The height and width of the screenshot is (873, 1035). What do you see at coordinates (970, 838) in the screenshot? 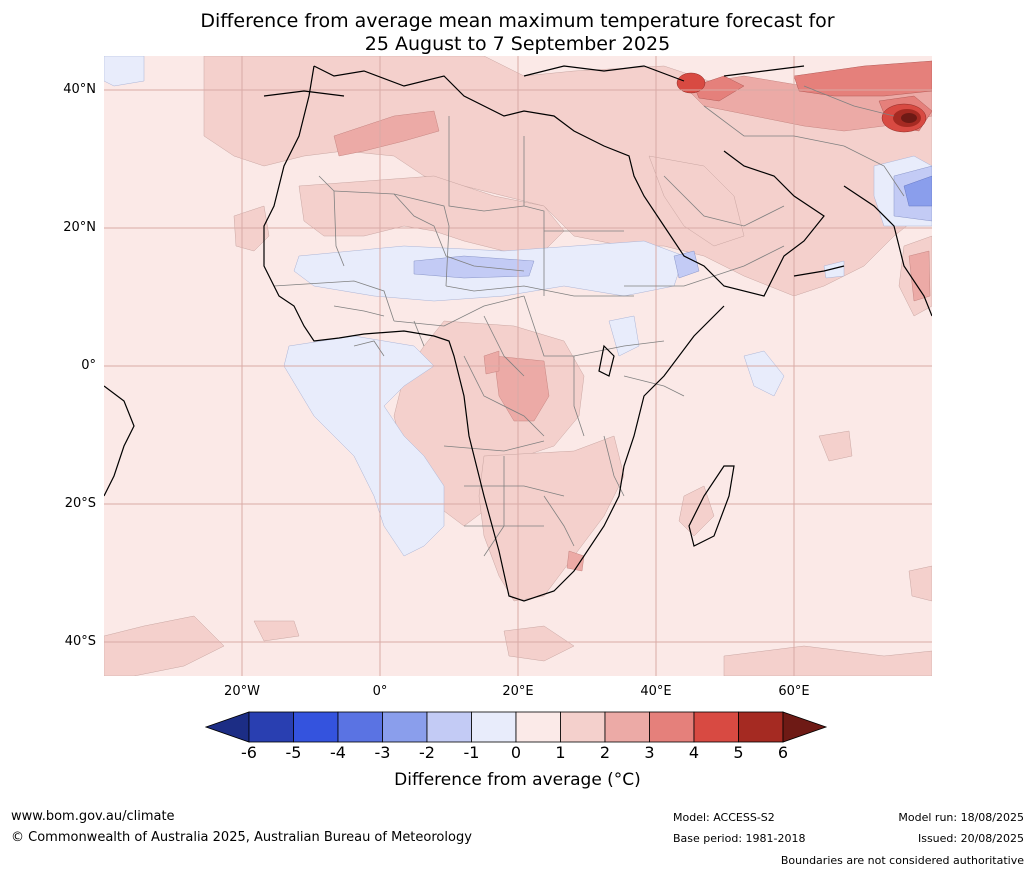
I see `footer-issued: Issued: 20/08/2025` at bounding box center [970, 838].